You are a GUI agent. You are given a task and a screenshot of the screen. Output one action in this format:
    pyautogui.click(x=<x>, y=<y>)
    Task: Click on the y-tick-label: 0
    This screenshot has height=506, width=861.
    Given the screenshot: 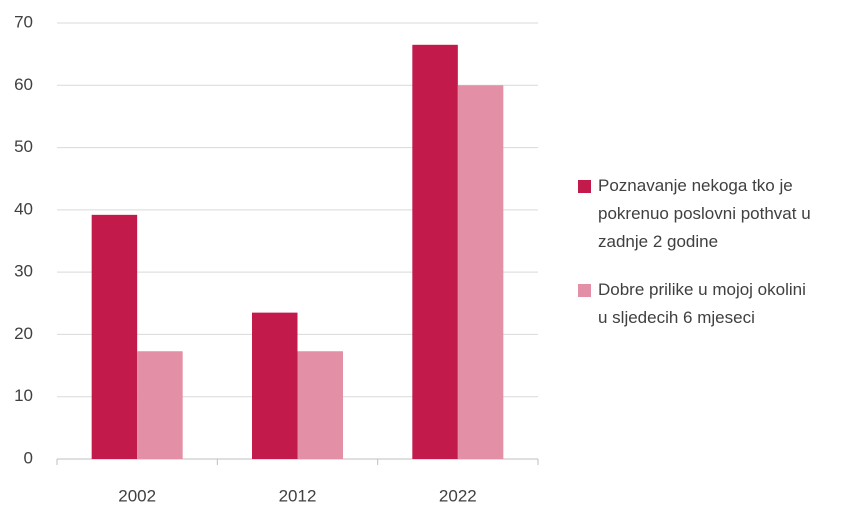 What is the action you would take?
    pyautogui.click(x=28, y=457)
    